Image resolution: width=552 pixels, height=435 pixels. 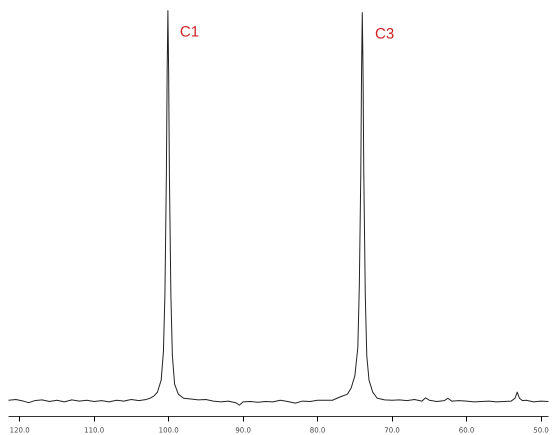 I want to click on annotation: C3, so click(x=384, y=34).